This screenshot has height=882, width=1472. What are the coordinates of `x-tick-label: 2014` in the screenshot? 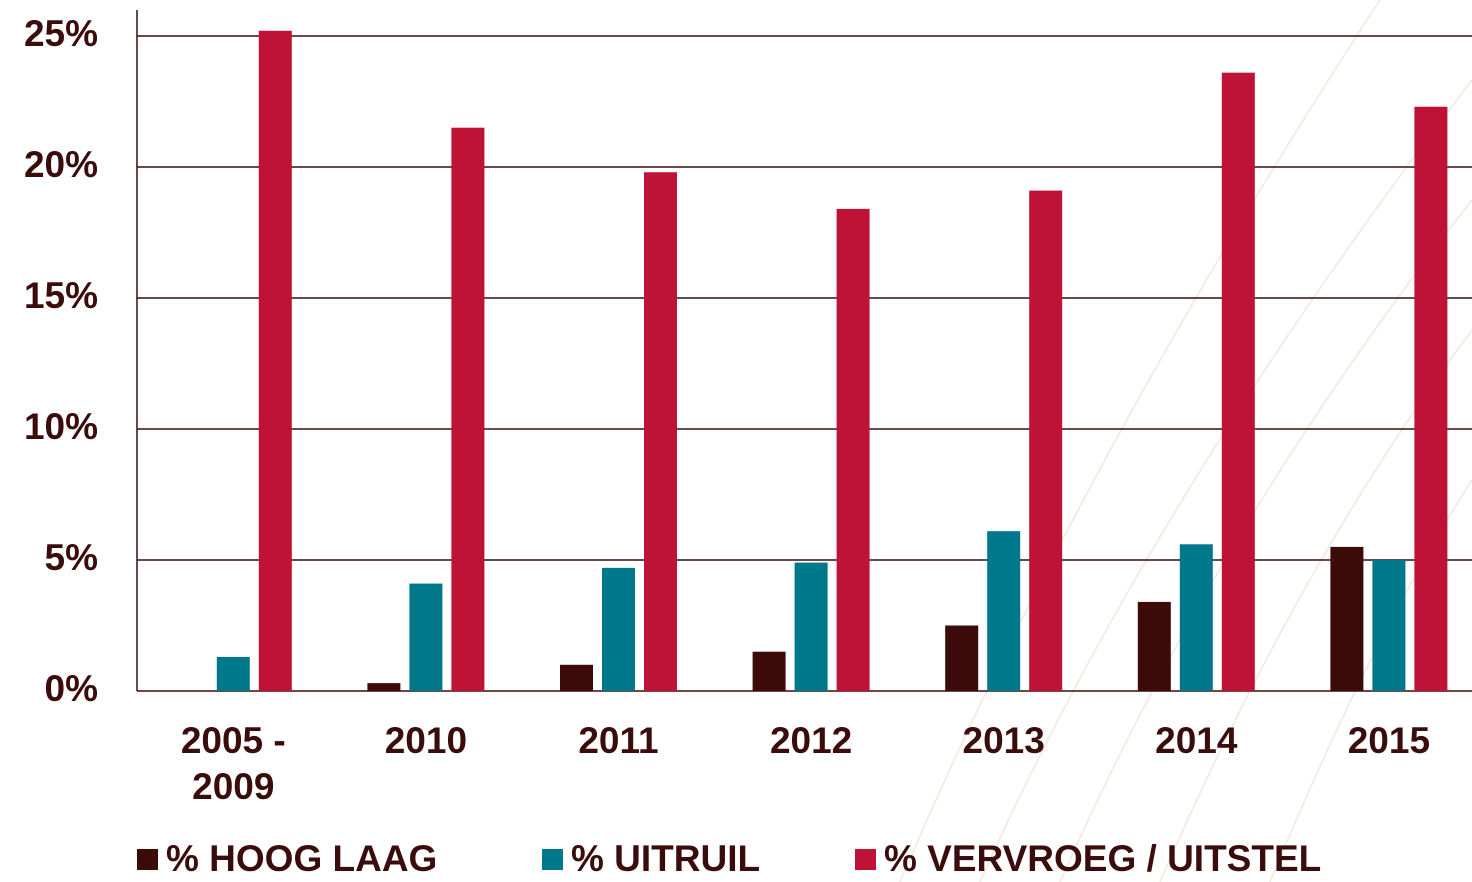 It's located at (1196, 740).